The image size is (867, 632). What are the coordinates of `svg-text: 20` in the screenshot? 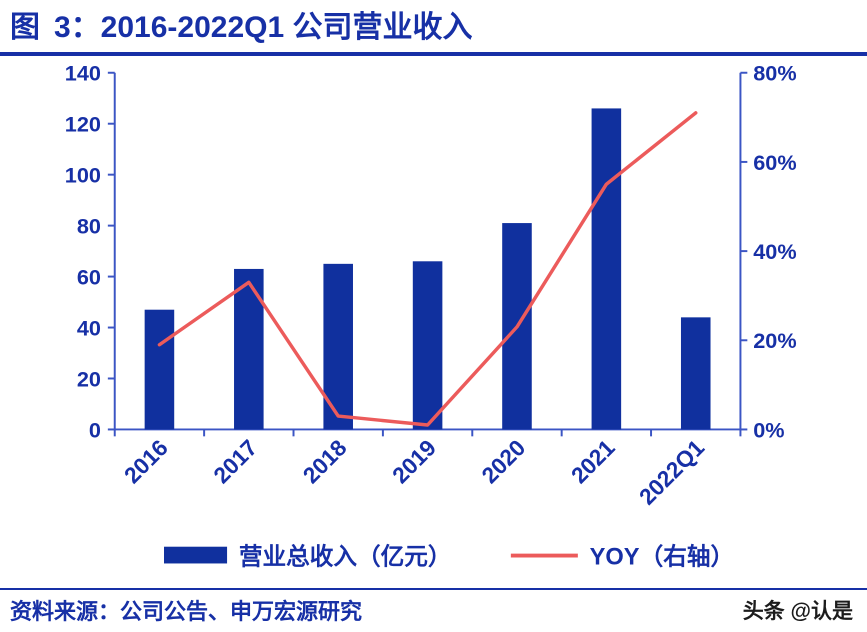 It's located at (89, 378).